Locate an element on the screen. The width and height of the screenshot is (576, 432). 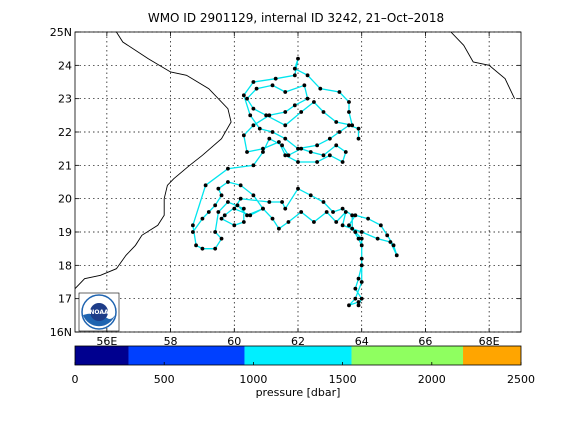
y-tick-label: 25N is located at coordinates (61, 32).